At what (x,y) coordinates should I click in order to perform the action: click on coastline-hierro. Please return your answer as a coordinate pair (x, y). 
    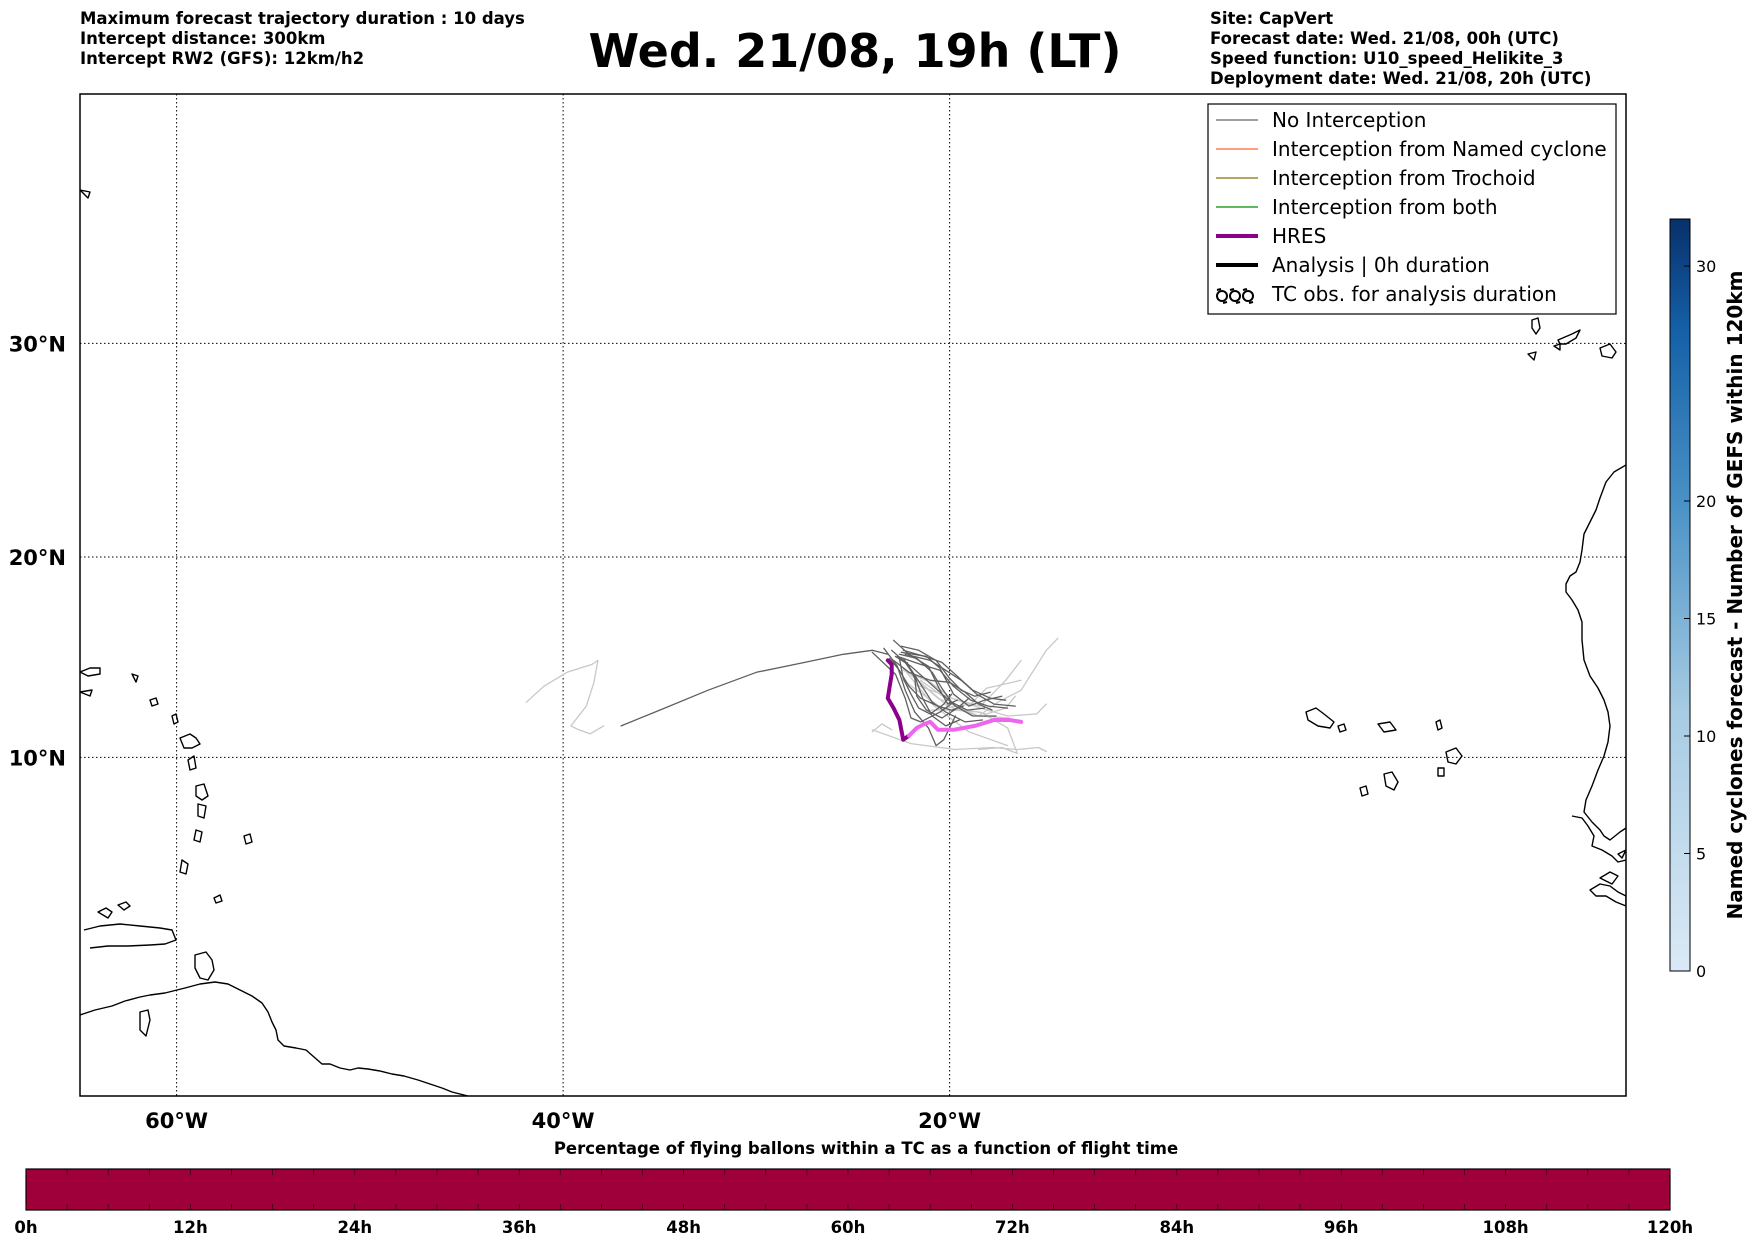
    Looking at the image, I should click on (1532, 356).